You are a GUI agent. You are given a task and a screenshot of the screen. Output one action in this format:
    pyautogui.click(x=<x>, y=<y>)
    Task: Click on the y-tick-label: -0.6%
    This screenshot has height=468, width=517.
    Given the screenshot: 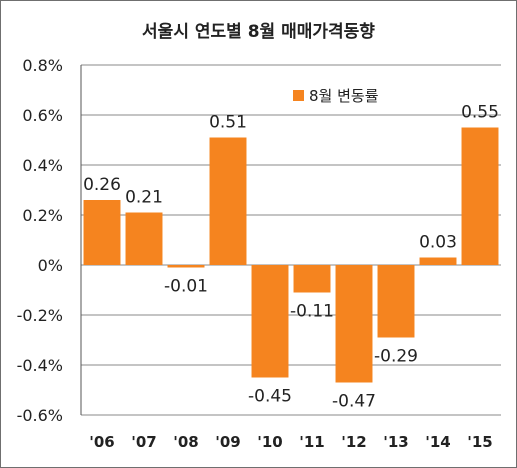 What is the action you would take?
    pyautogui.click(x=40, y=415)
    